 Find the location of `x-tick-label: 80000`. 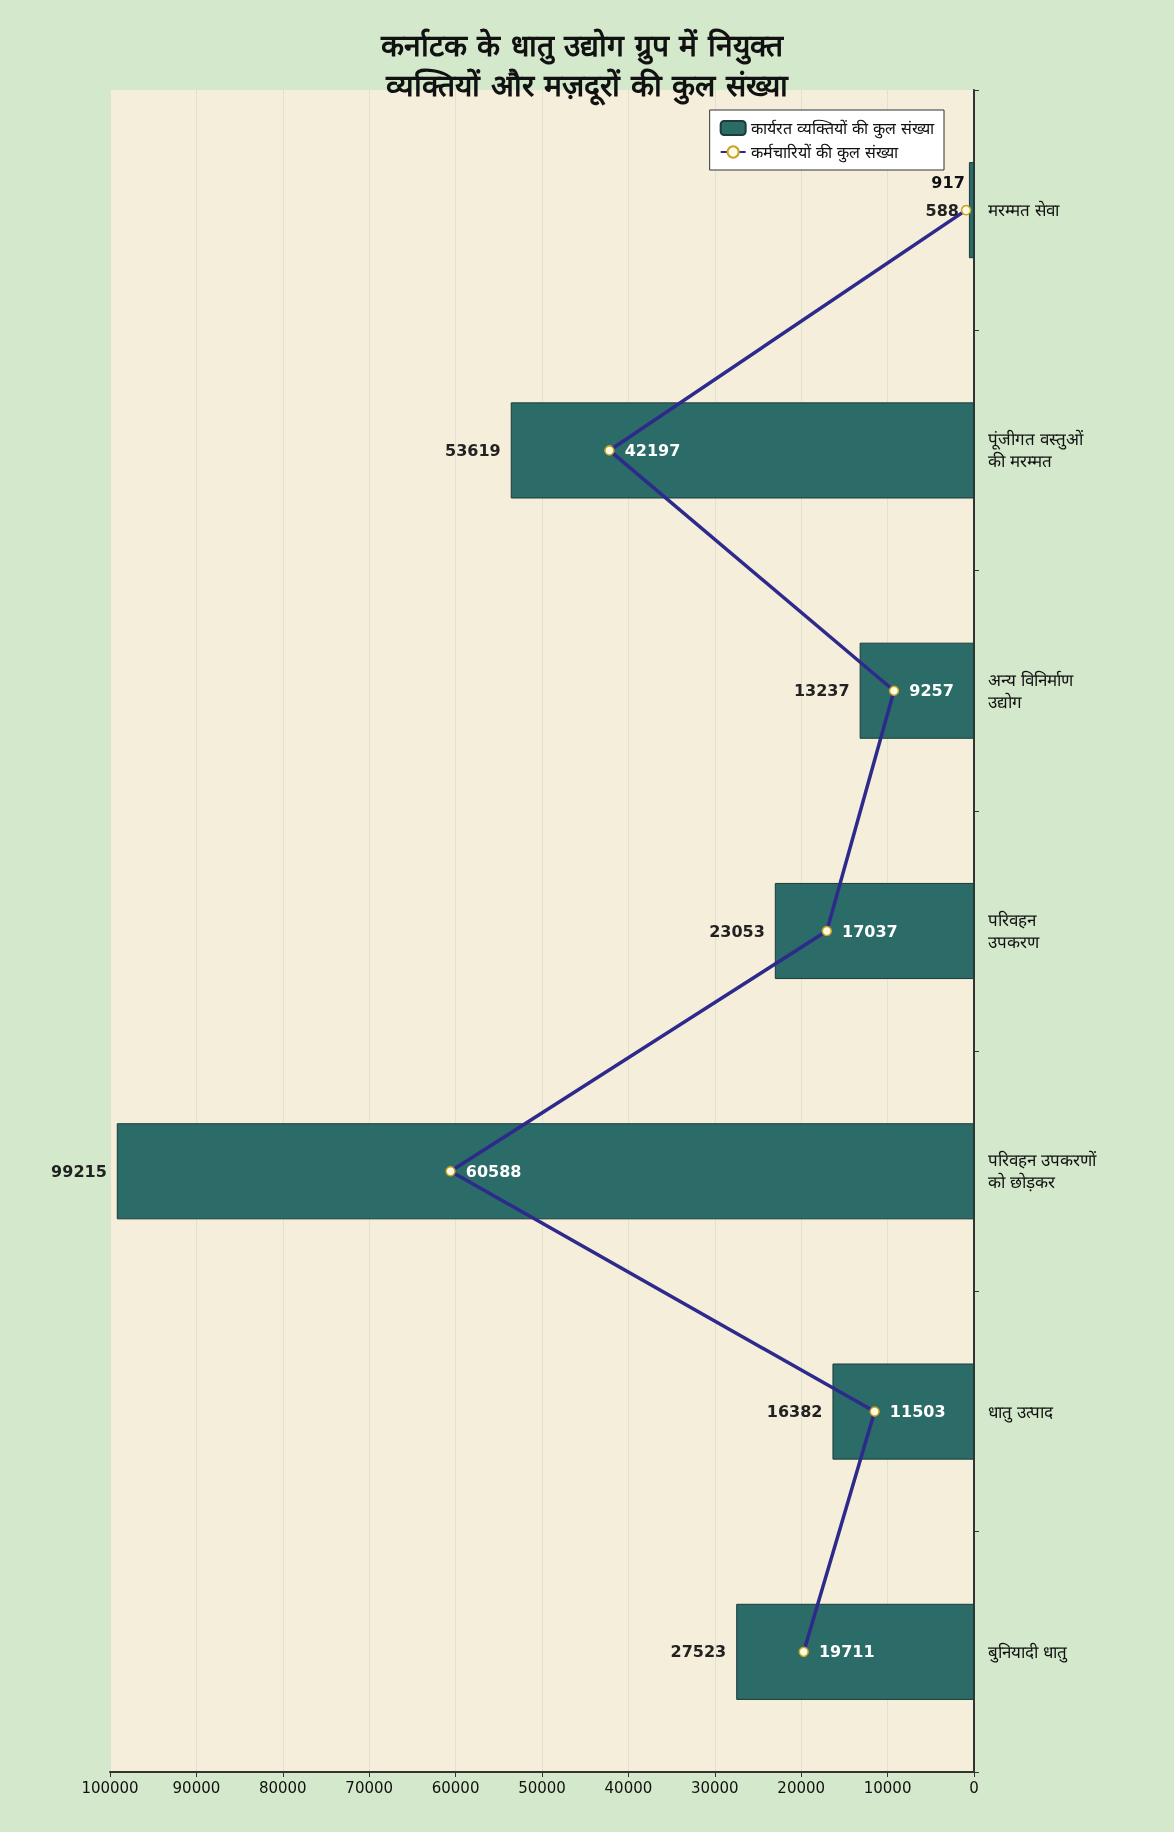

x-tick-label: 80000 is located at coordinates (282, 1787).